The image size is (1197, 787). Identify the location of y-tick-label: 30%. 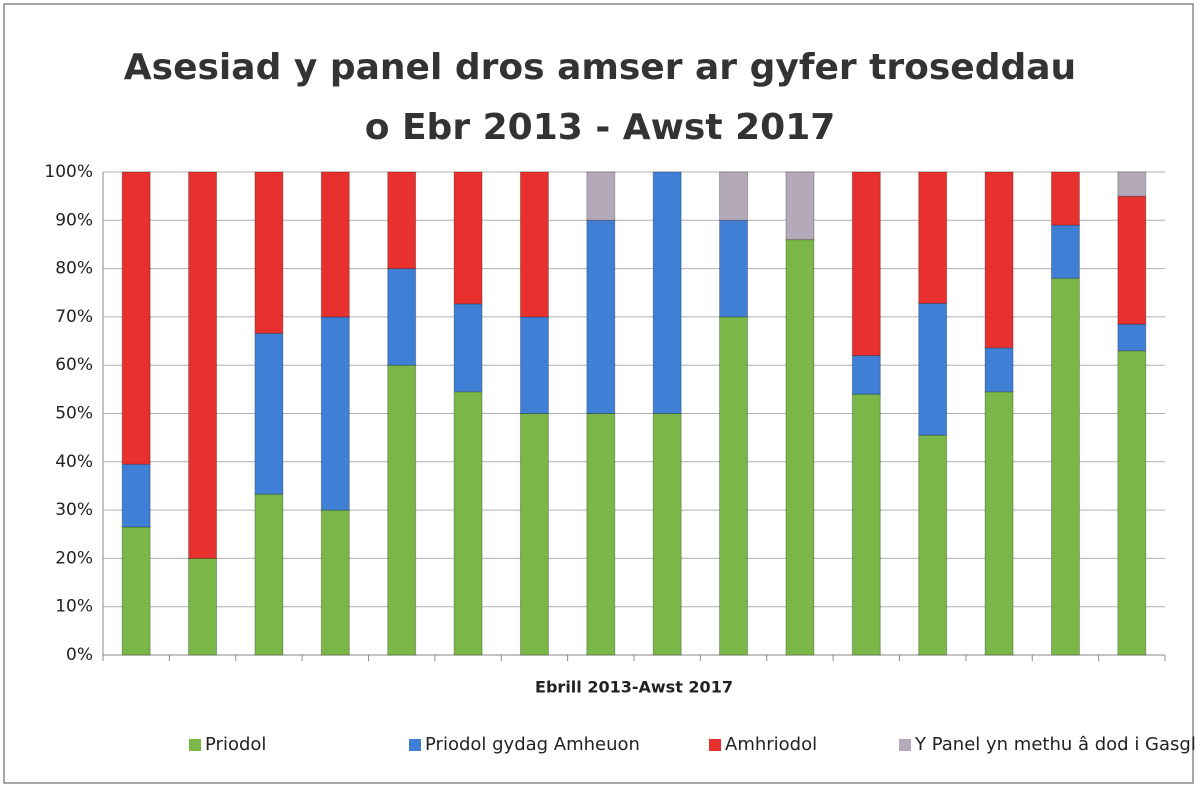
(74, 510).